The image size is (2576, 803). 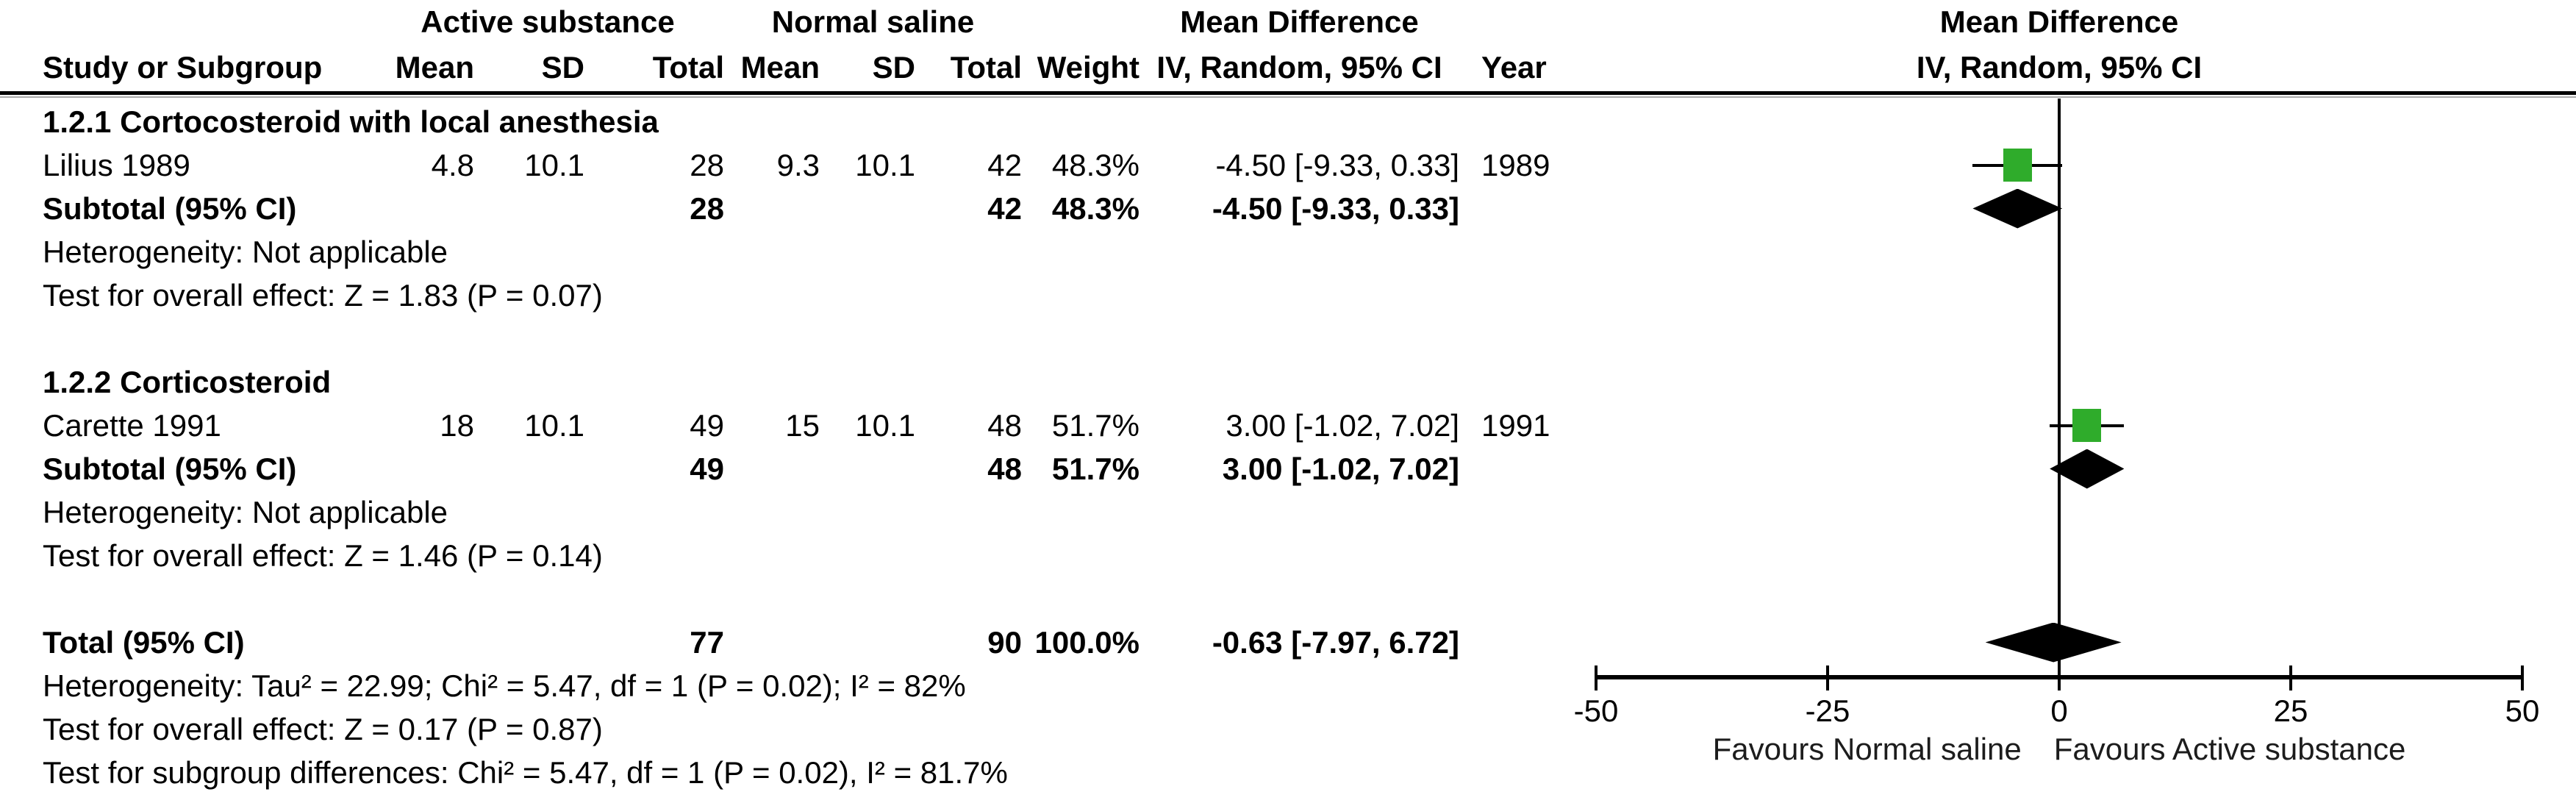 What do you see at coordinates (1288, 97) in the screenshot?
I see `header-separator-shadow` at bounding box center [1288, 97].